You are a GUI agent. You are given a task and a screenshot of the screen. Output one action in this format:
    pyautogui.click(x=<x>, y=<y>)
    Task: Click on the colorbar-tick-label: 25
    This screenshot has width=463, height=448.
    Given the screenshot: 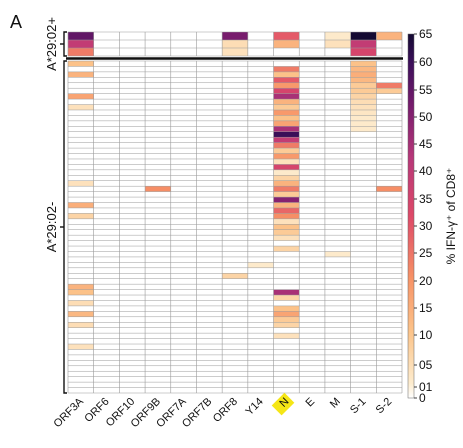 What is the action you would take?
    pyautogui.click(x=426, y=253)
    